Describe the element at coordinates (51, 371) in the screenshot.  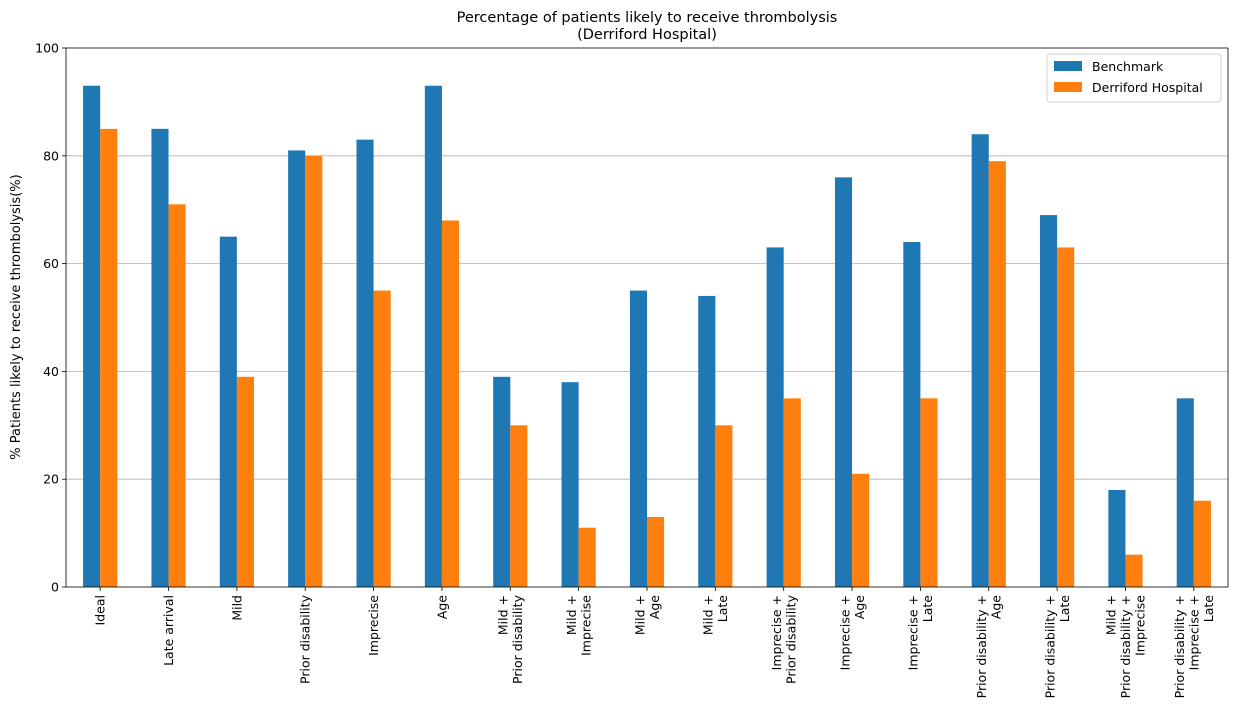
I see `y-tick-label: 40` at that location.